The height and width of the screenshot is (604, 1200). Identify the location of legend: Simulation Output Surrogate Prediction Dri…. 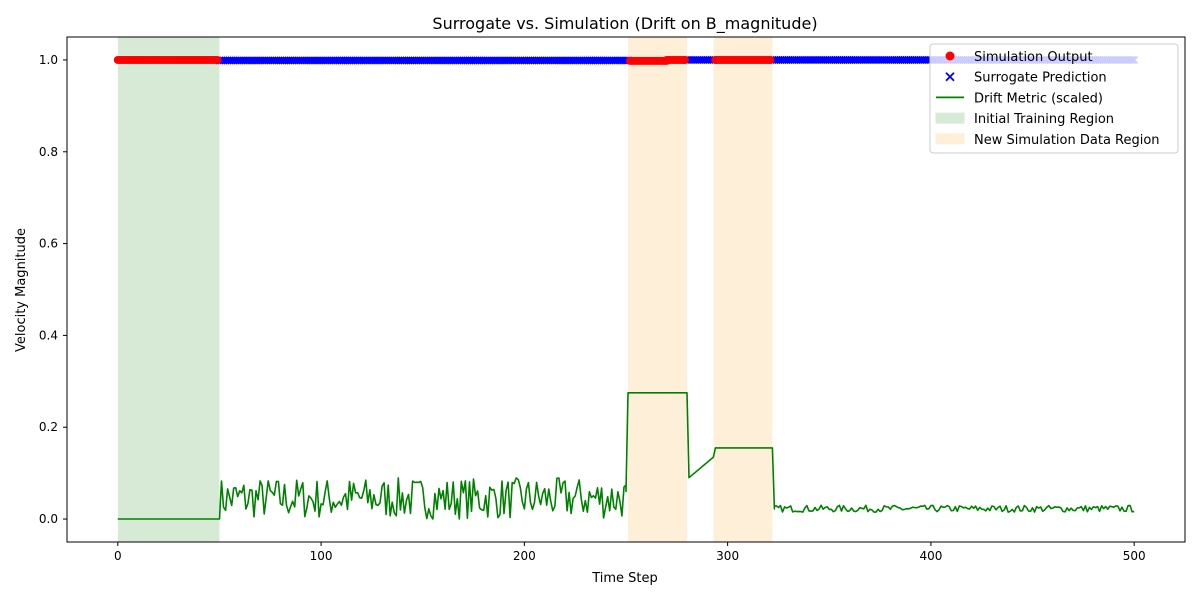
(1054, 98).